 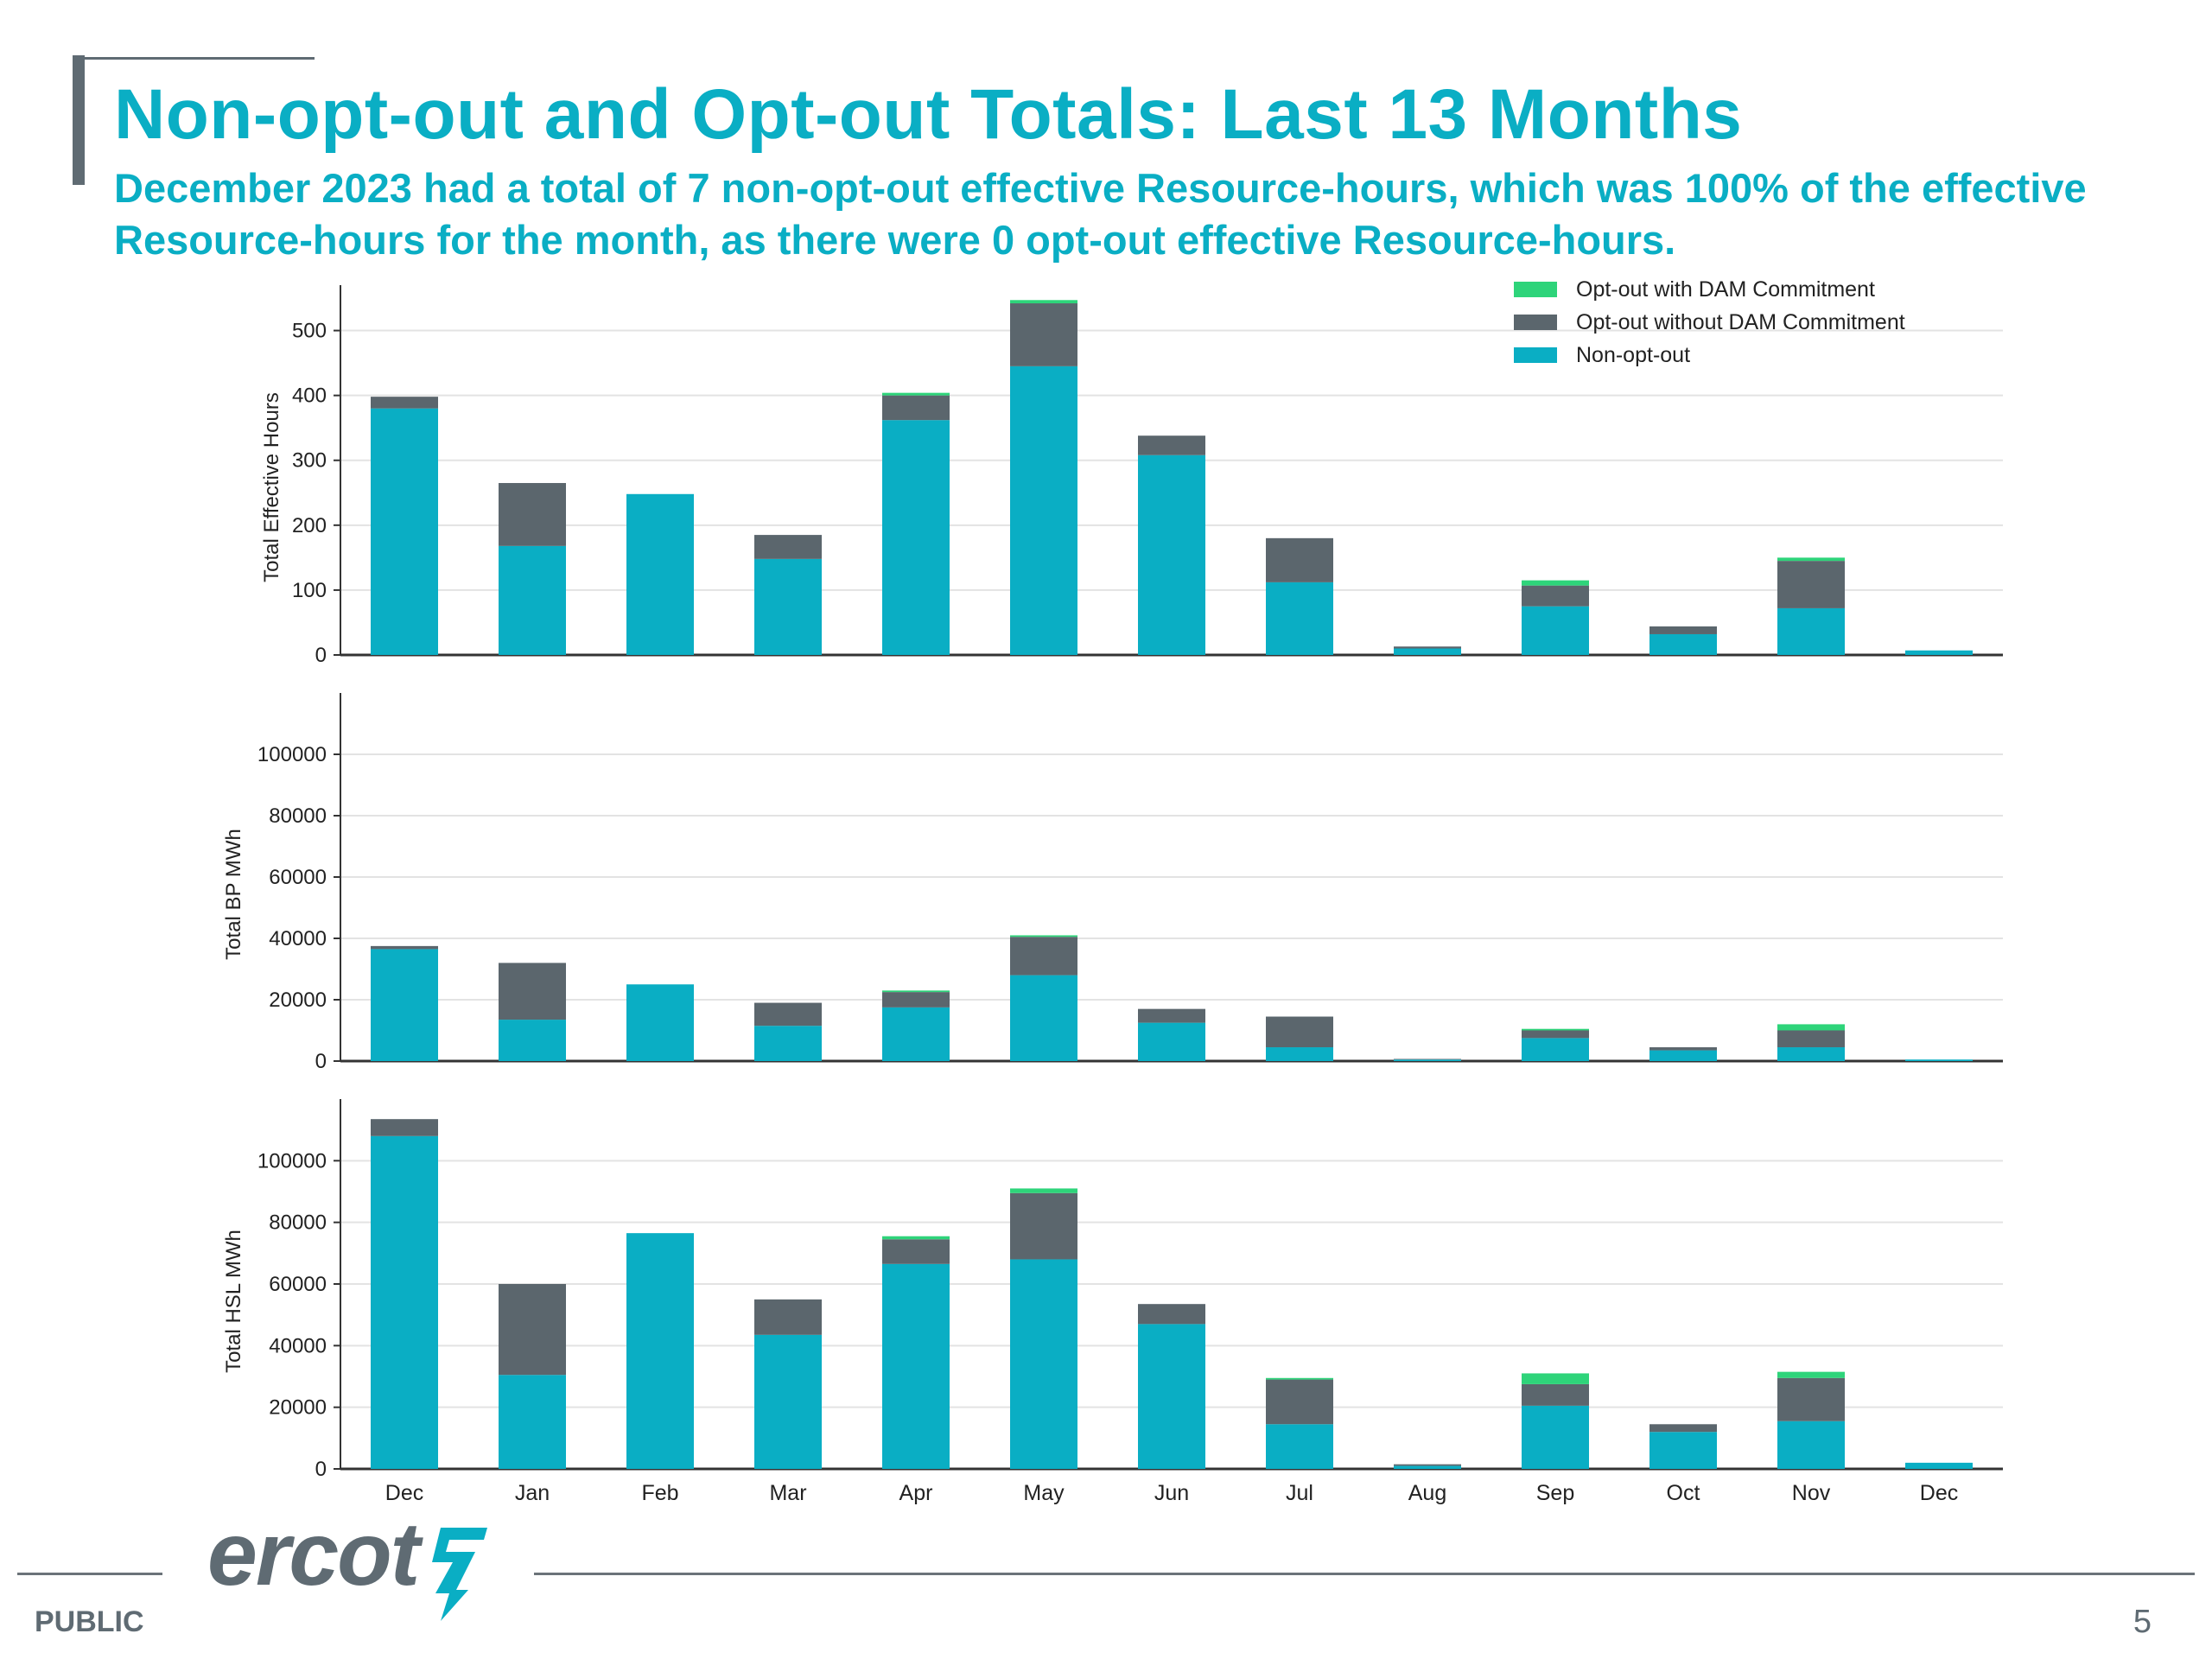 I want to click on y-tick-label: 20000, so click(x=298, y=1408).